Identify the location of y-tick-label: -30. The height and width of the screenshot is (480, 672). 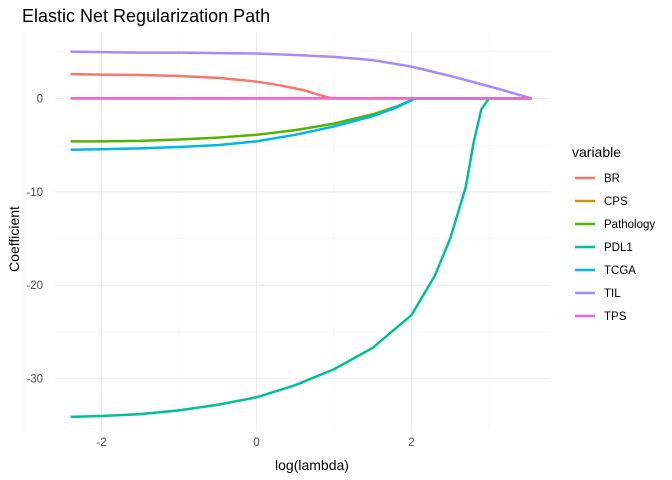
(34, 380).